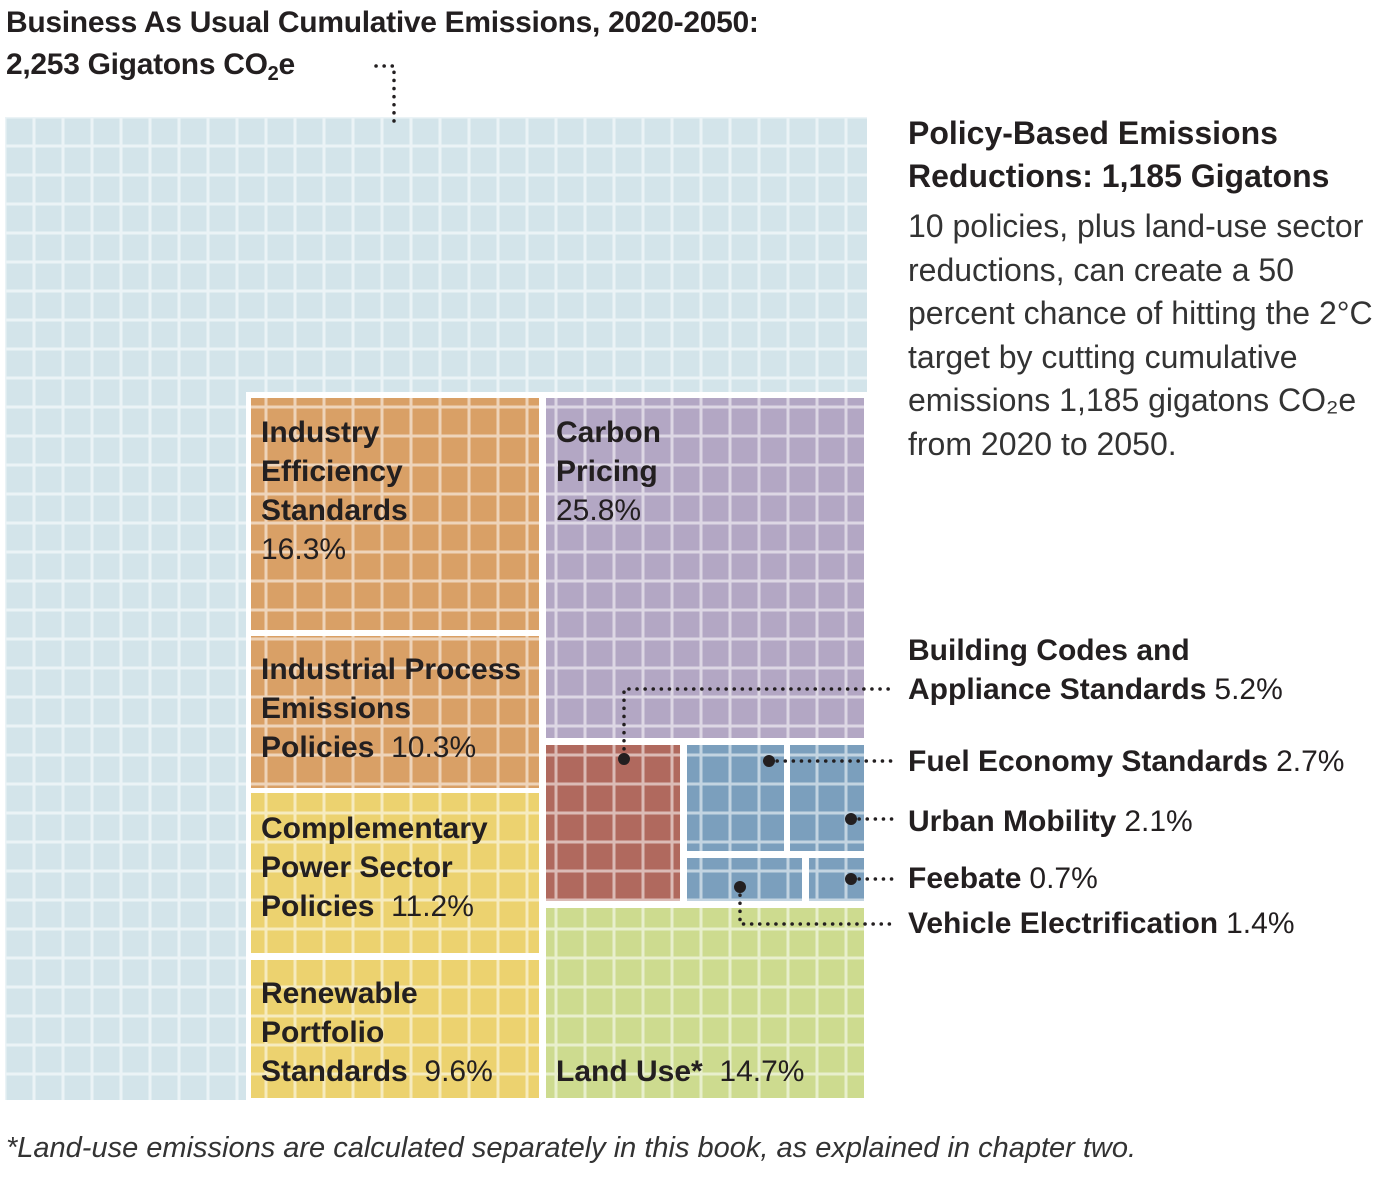  Describe the element at coordinates (705, 1003) in the screenshot. I see `block-grid-land-use` at that location.